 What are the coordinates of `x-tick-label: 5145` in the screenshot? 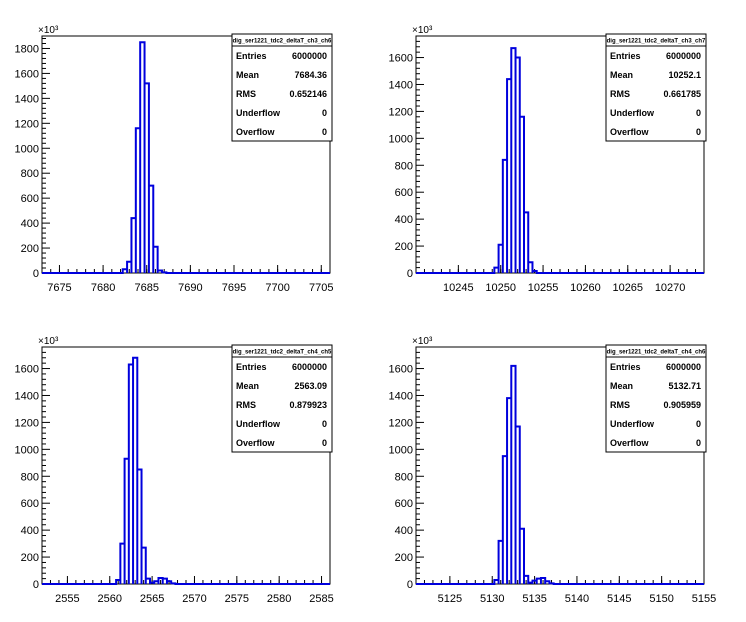 It's located at (619, 599).